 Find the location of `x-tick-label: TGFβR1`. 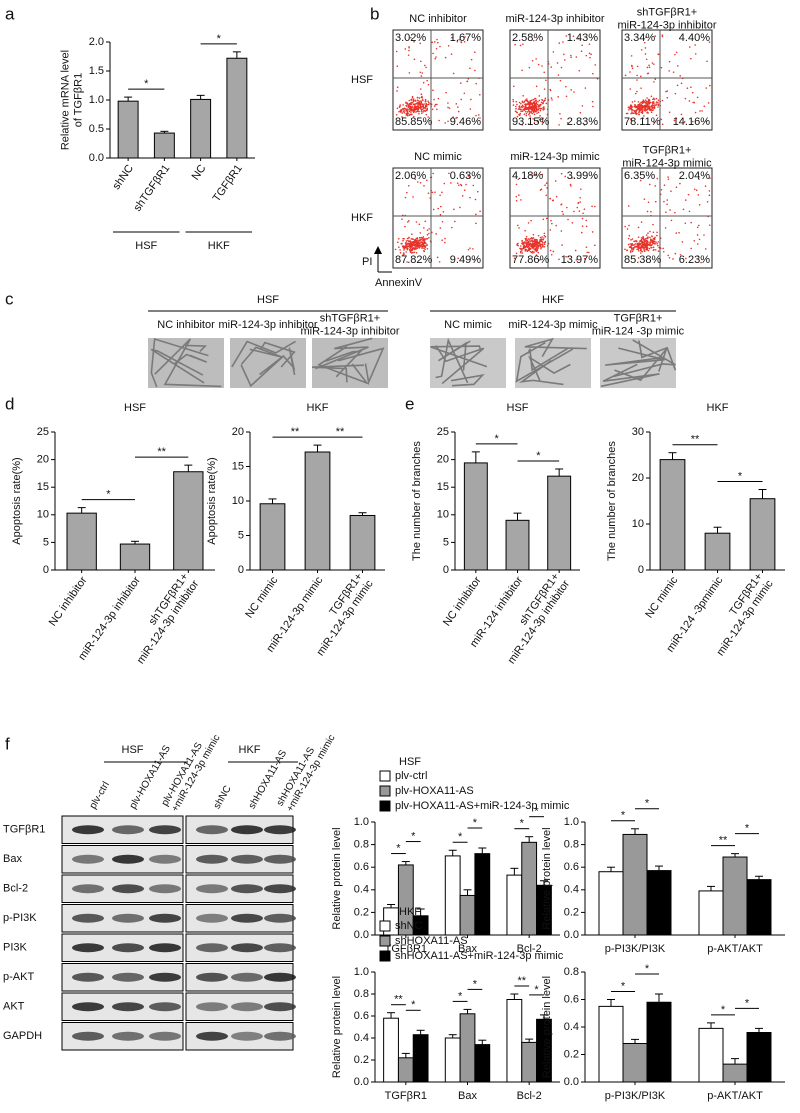

x-tick-label: TGFβR1 is located at coordinates (228, 184).